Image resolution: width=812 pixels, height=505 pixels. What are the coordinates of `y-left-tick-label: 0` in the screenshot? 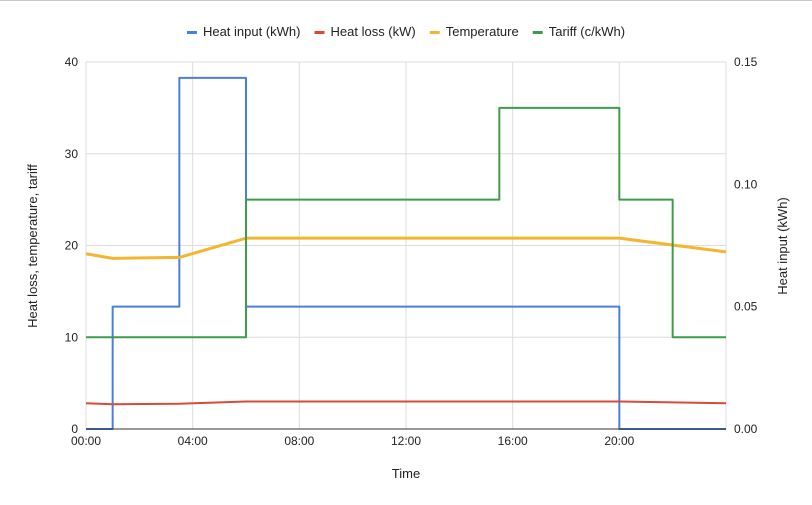 It's located at (74, 429).